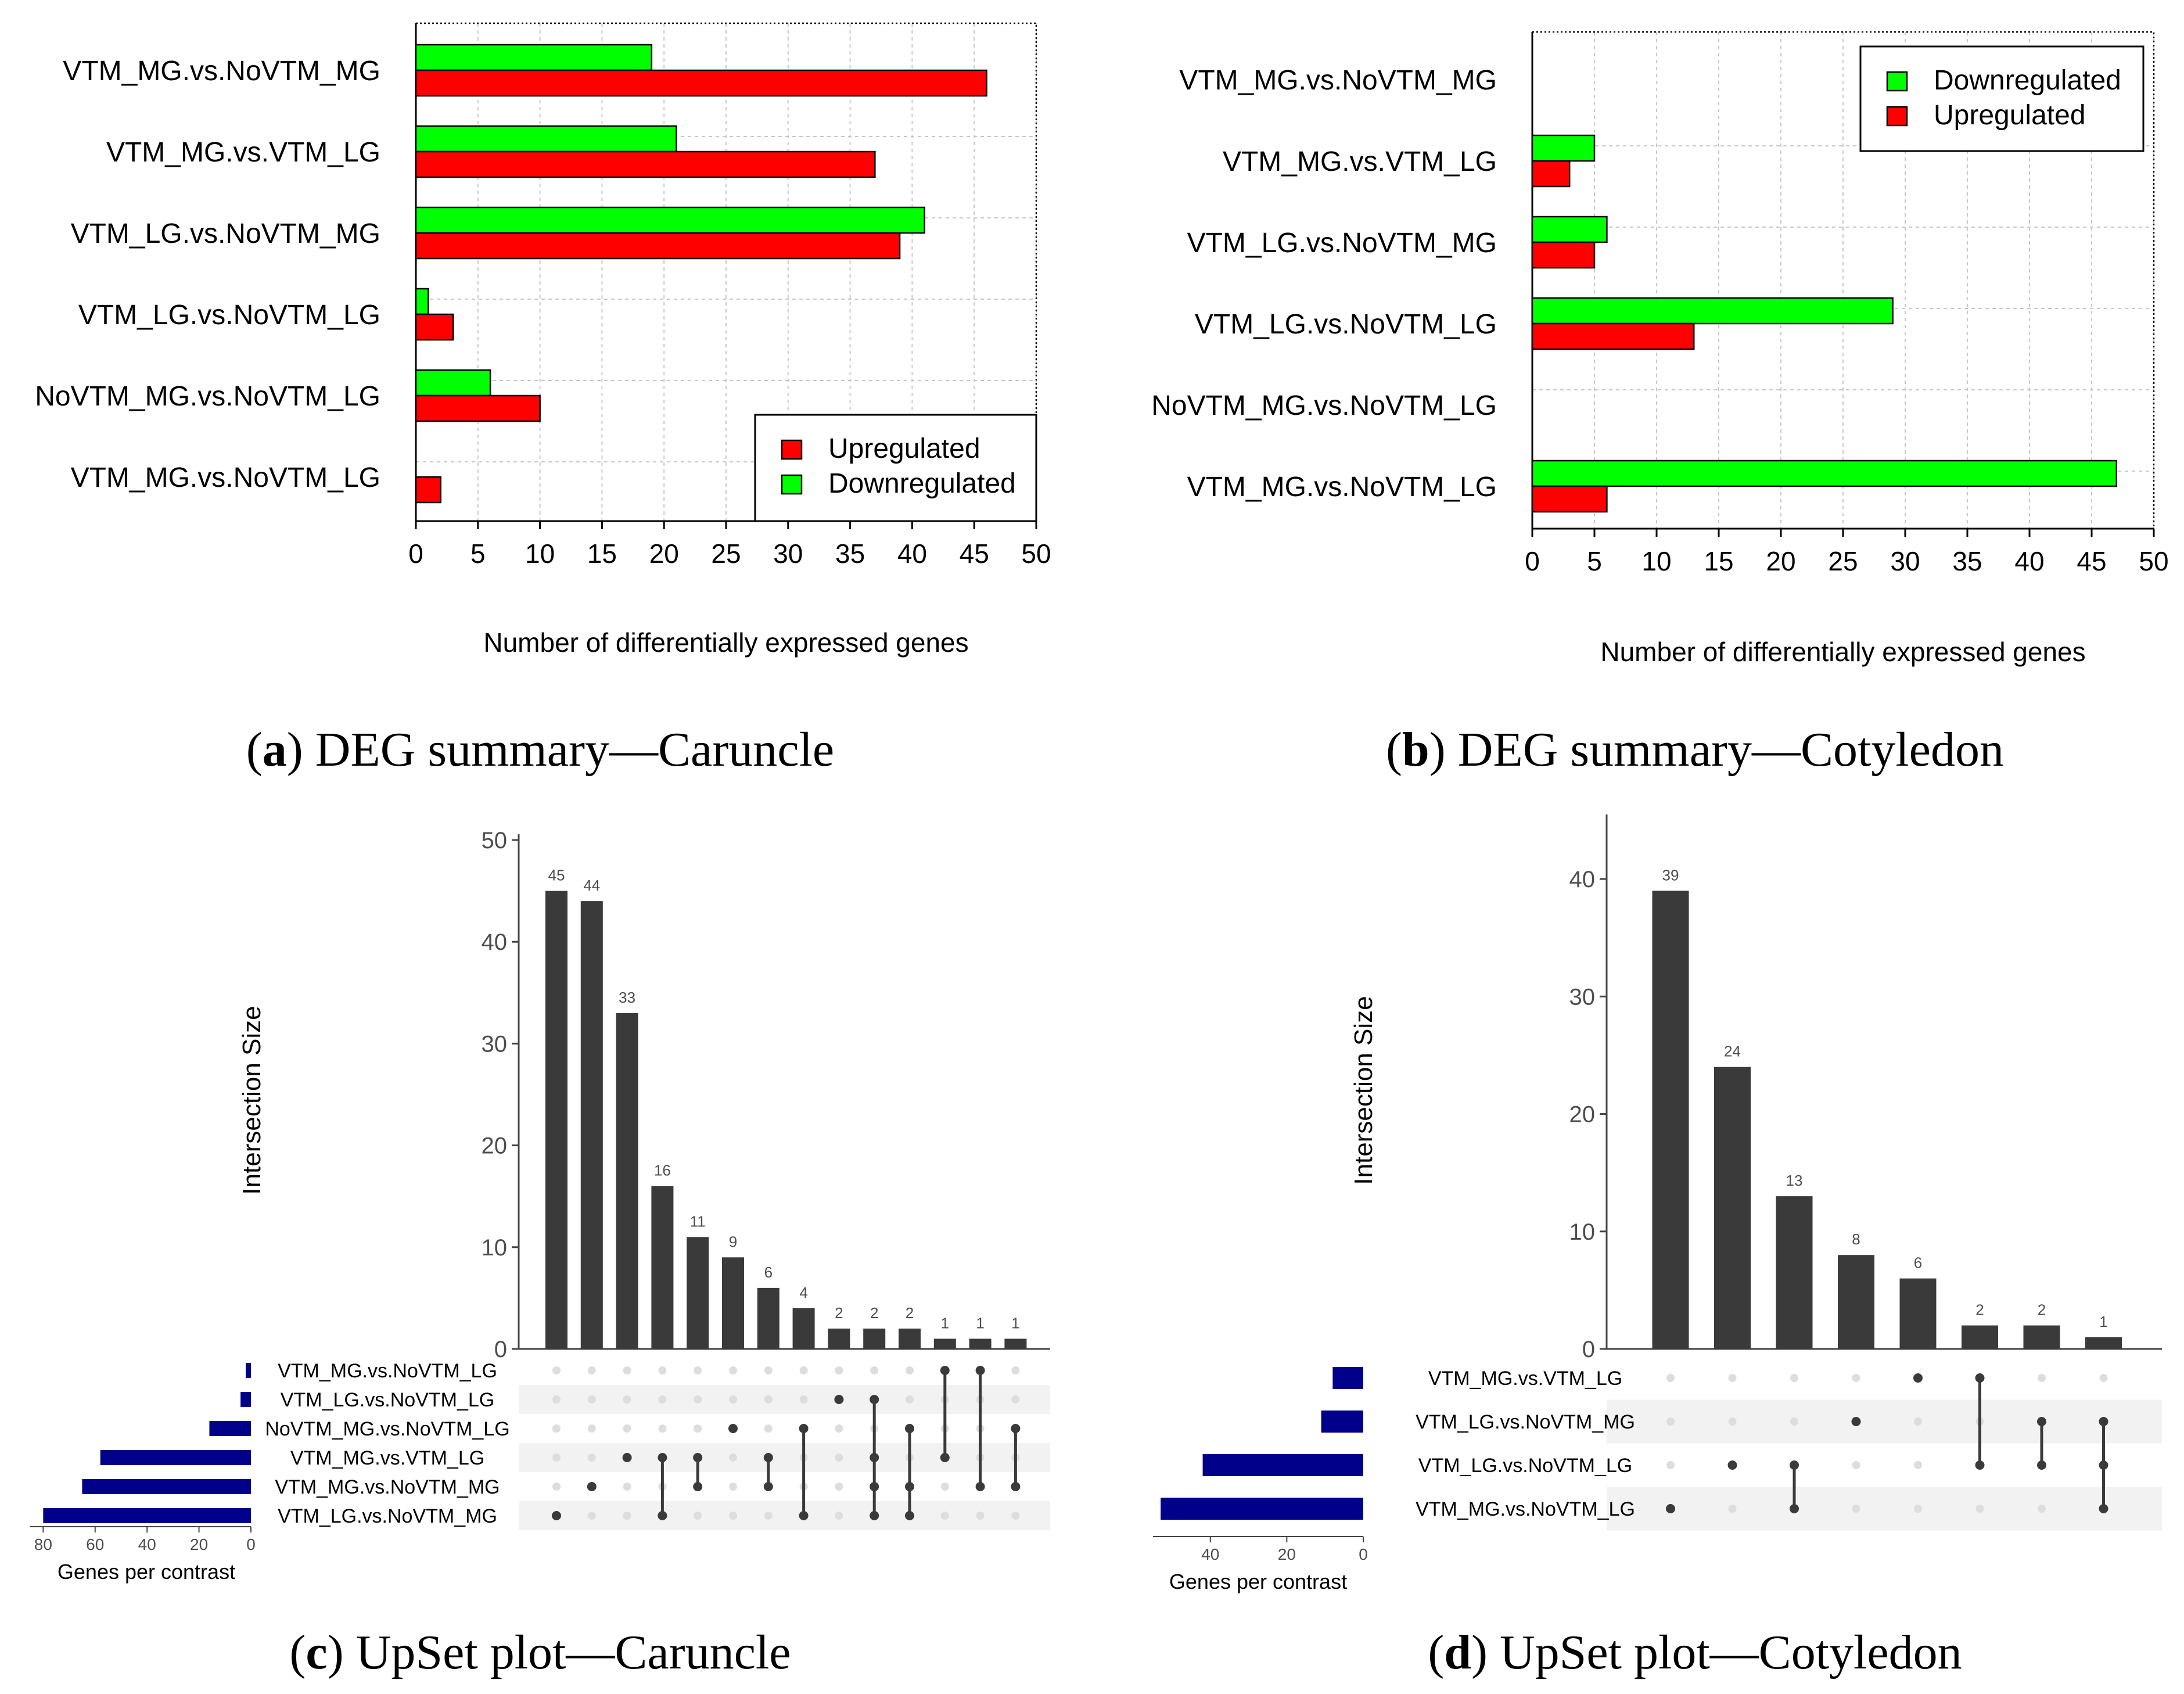  I want to click on caption-d: (d) UpSet plot—Cotyledon, so click(1695, 1652).